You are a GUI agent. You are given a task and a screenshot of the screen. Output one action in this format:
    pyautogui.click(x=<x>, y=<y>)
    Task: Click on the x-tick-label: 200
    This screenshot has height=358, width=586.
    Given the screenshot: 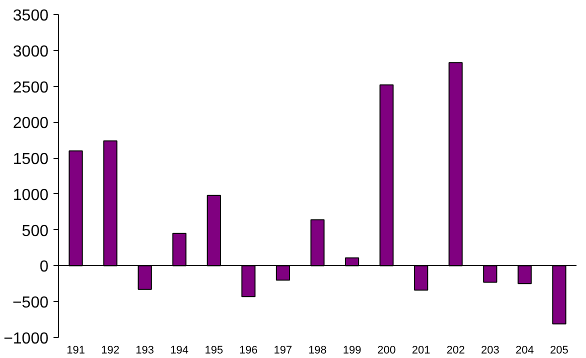 What is the action you would take?
    pyautogui.click(x=386, y=350)
    